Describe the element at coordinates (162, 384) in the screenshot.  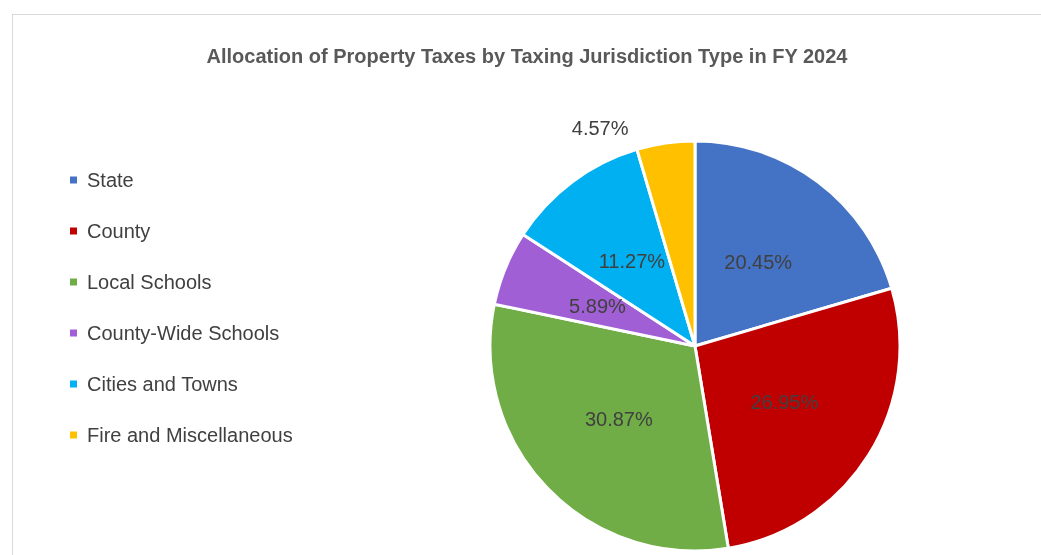
I see `legend-label: Cities and Towns` at that location.